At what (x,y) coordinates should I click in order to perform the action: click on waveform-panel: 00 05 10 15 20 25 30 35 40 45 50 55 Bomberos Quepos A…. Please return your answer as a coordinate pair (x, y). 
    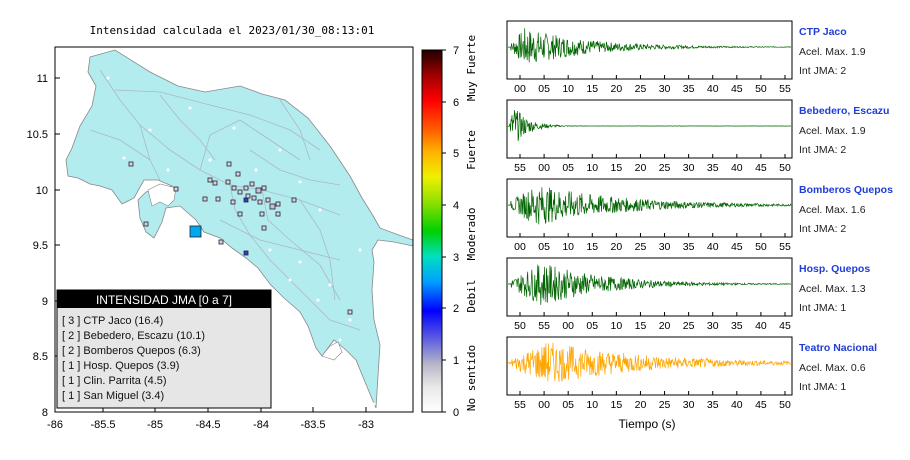
    Looking at the image, I should click on (699, 215).